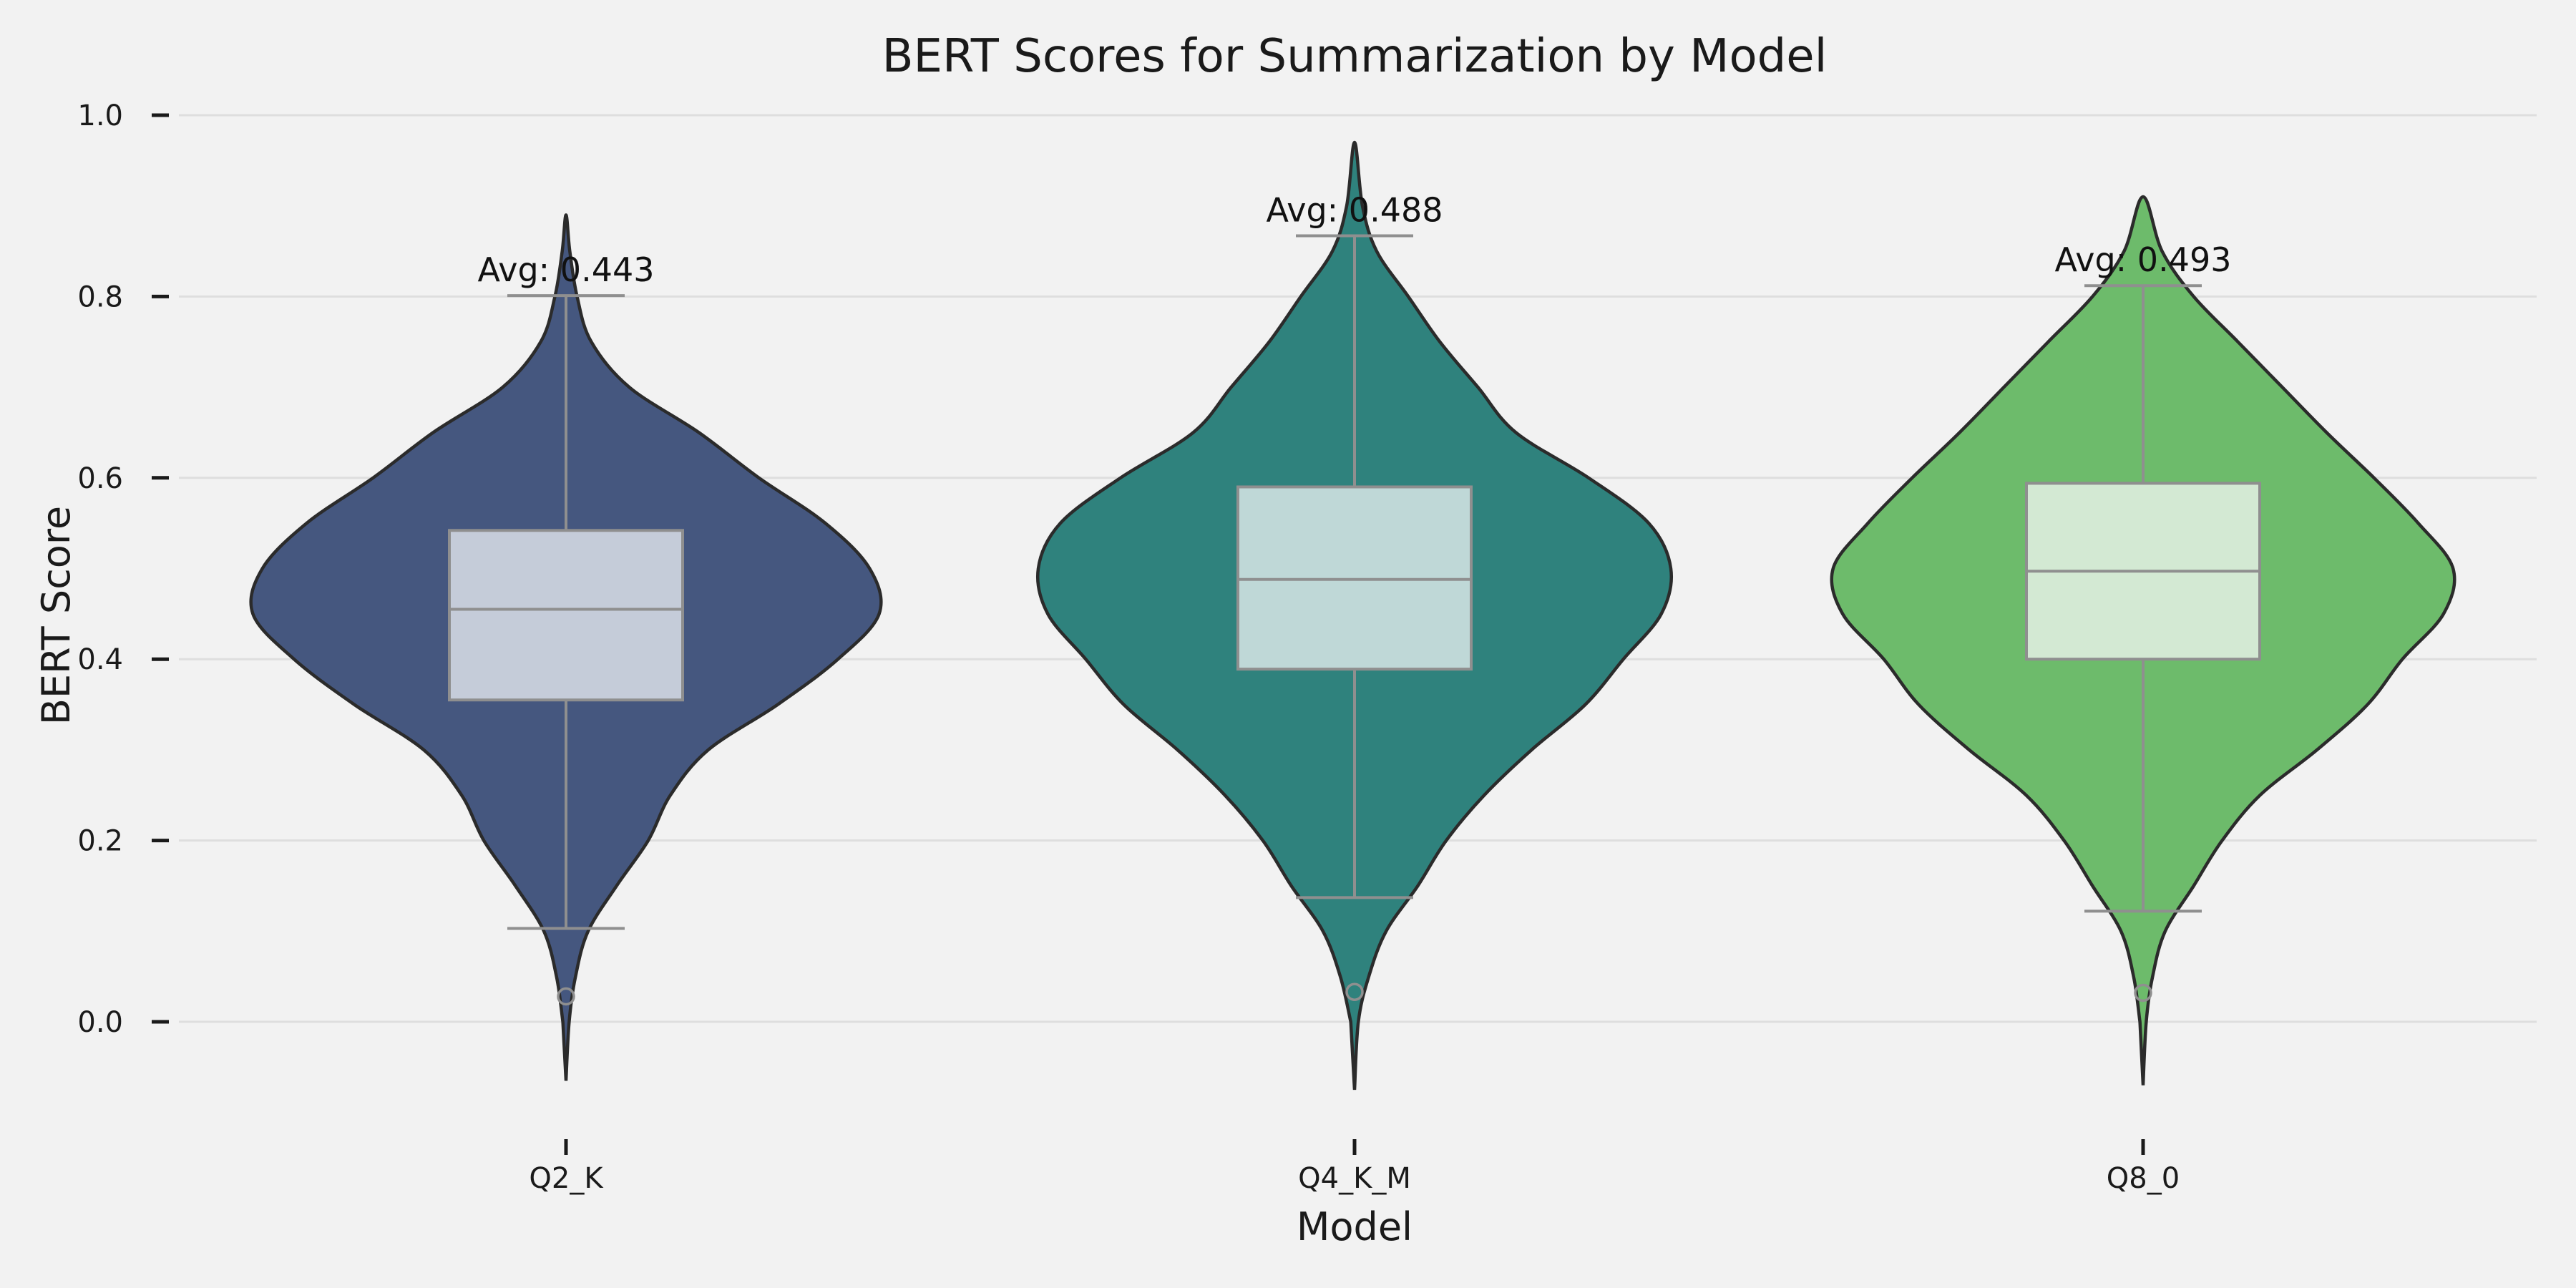 The height and width of the screenshot is (1288, 2576). Describe the element at coordinates (2143, 1178) in the screenshot. I see `x-tick-label: Q8_0` at that location.